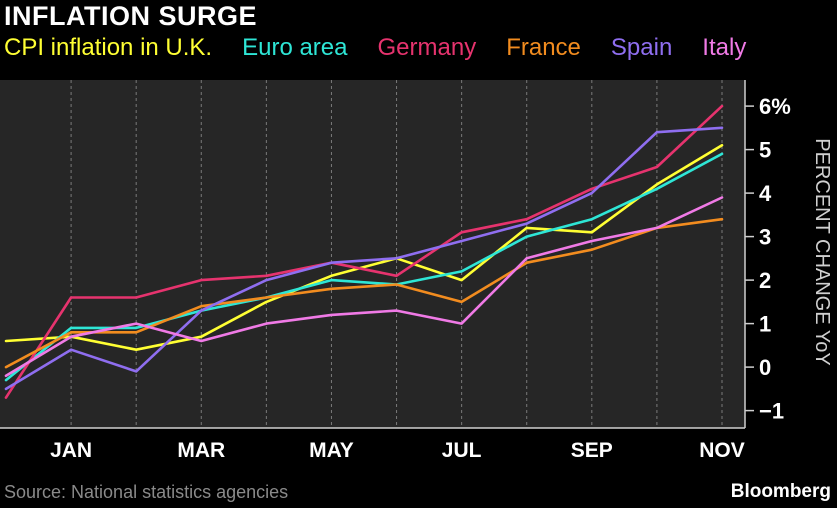 The image size is (837, 508). I want to click on brand-logo: Bloomberg, so click(780, 491).